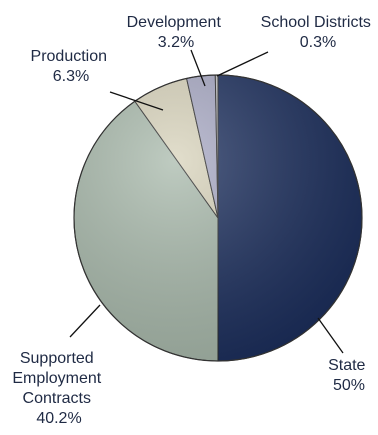 This screenshot has width=378, height=435. Describe the element at coordinates (136, 101) in the screenshot. I see `leader-line-production` at that location.